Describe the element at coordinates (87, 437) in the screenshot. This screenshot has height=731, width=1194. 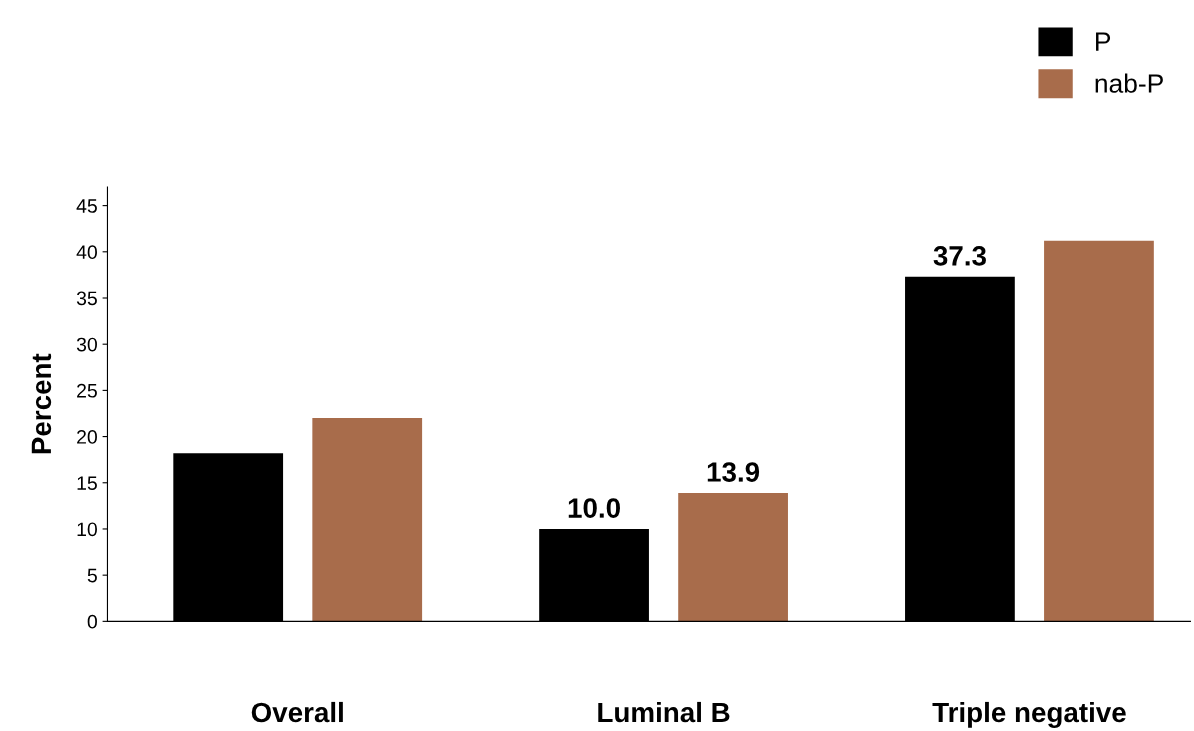
I see `y-tick-label: 20` at that location.